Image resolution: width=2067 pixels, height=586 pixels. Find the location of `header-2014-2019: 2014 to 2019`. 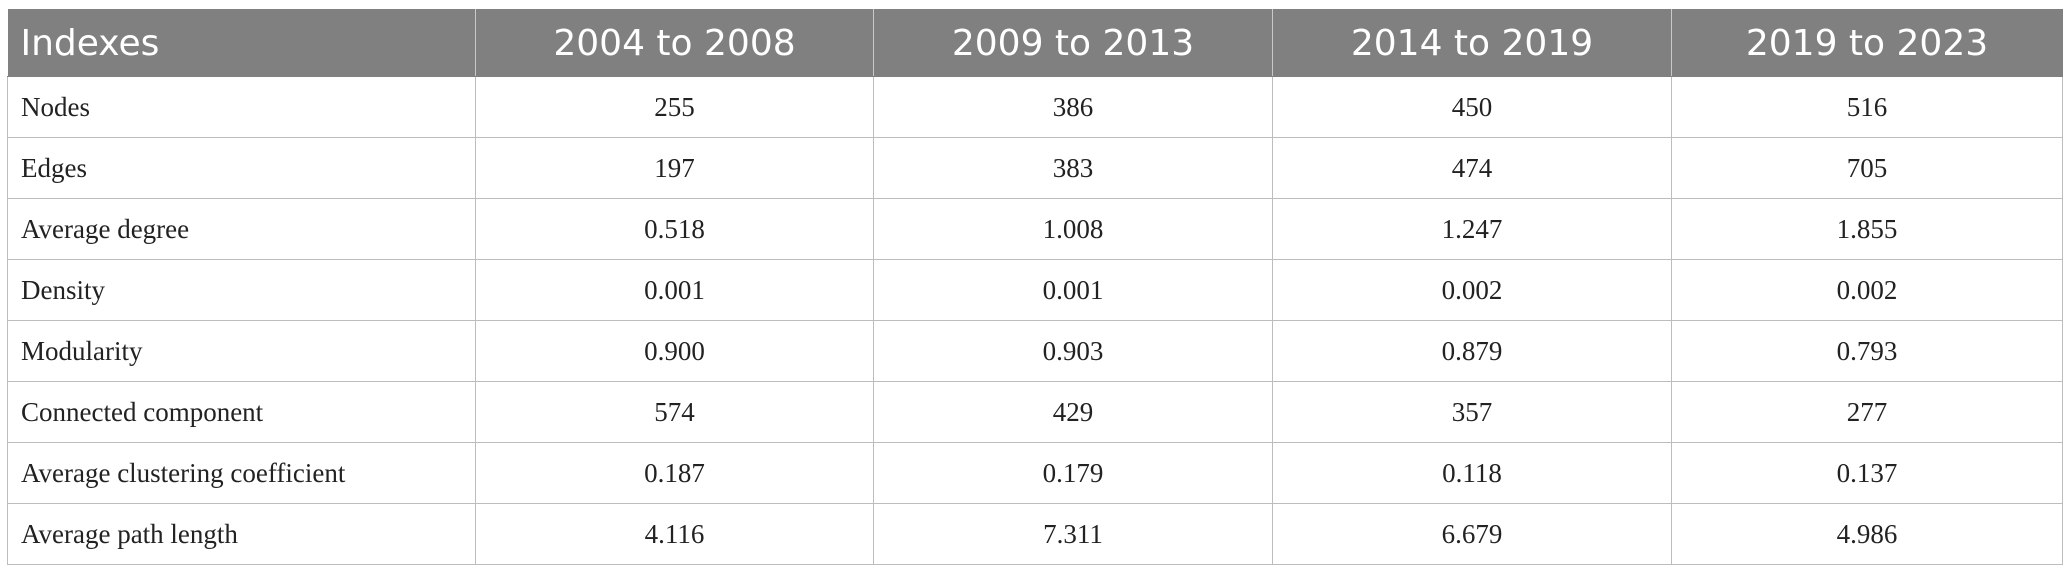

header-2014-2019: 2014 to 2019 is located at coordinates (1472, 43).